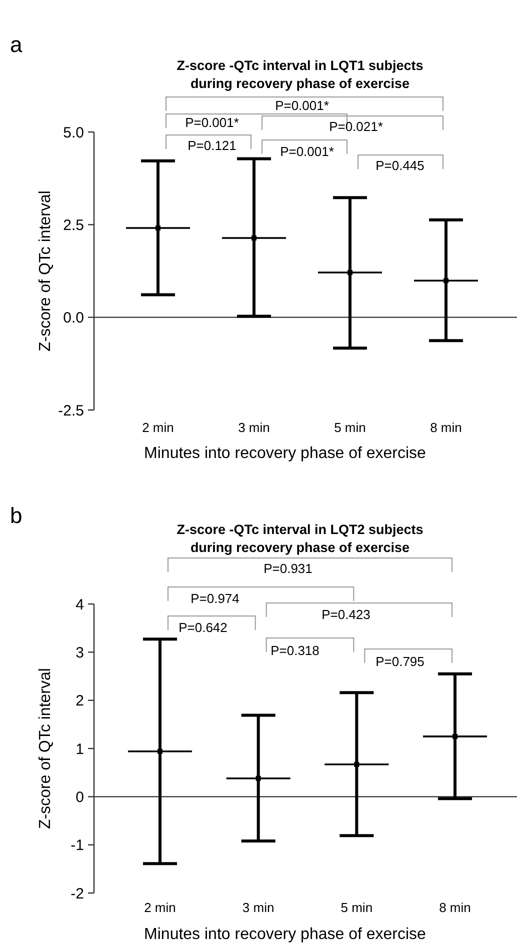  I want to click on annotation: P=0.001*, so click(307, 151).